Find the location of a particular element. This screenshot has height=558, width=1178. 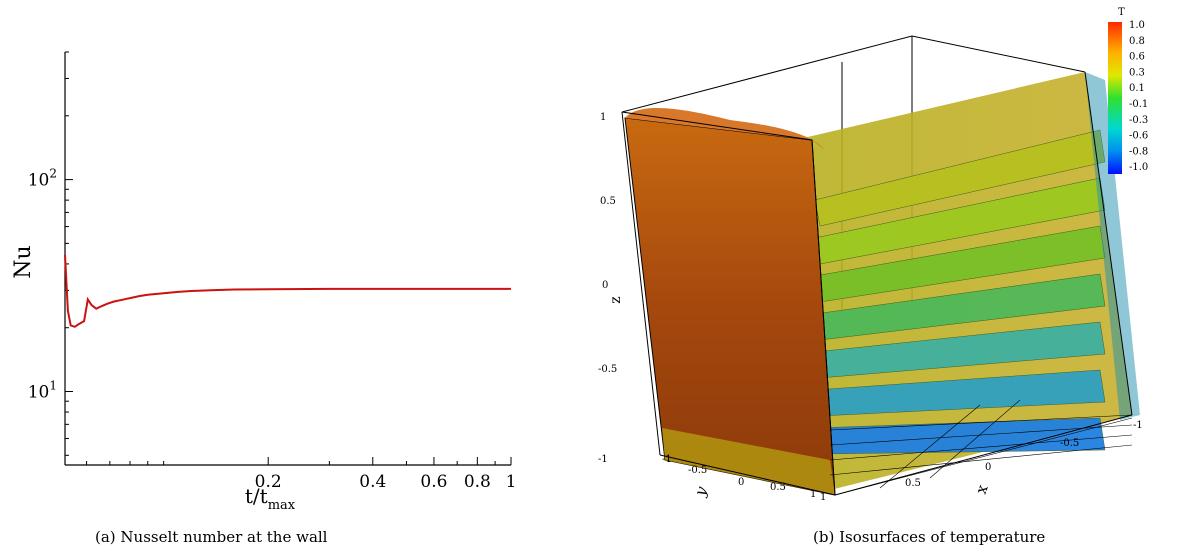

colorbar-level-label: 0.6 is located at coordinates (1137, 57).